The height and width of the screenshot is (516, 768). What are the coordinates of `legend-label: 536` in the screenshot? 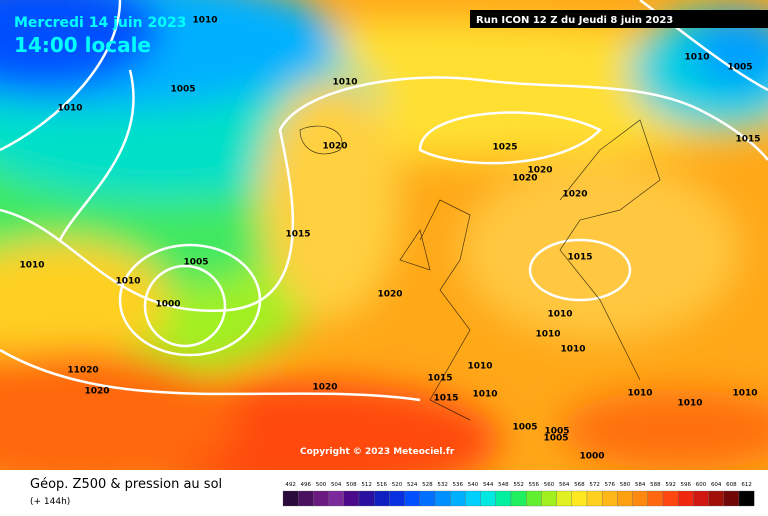 It's located at (458, 485).